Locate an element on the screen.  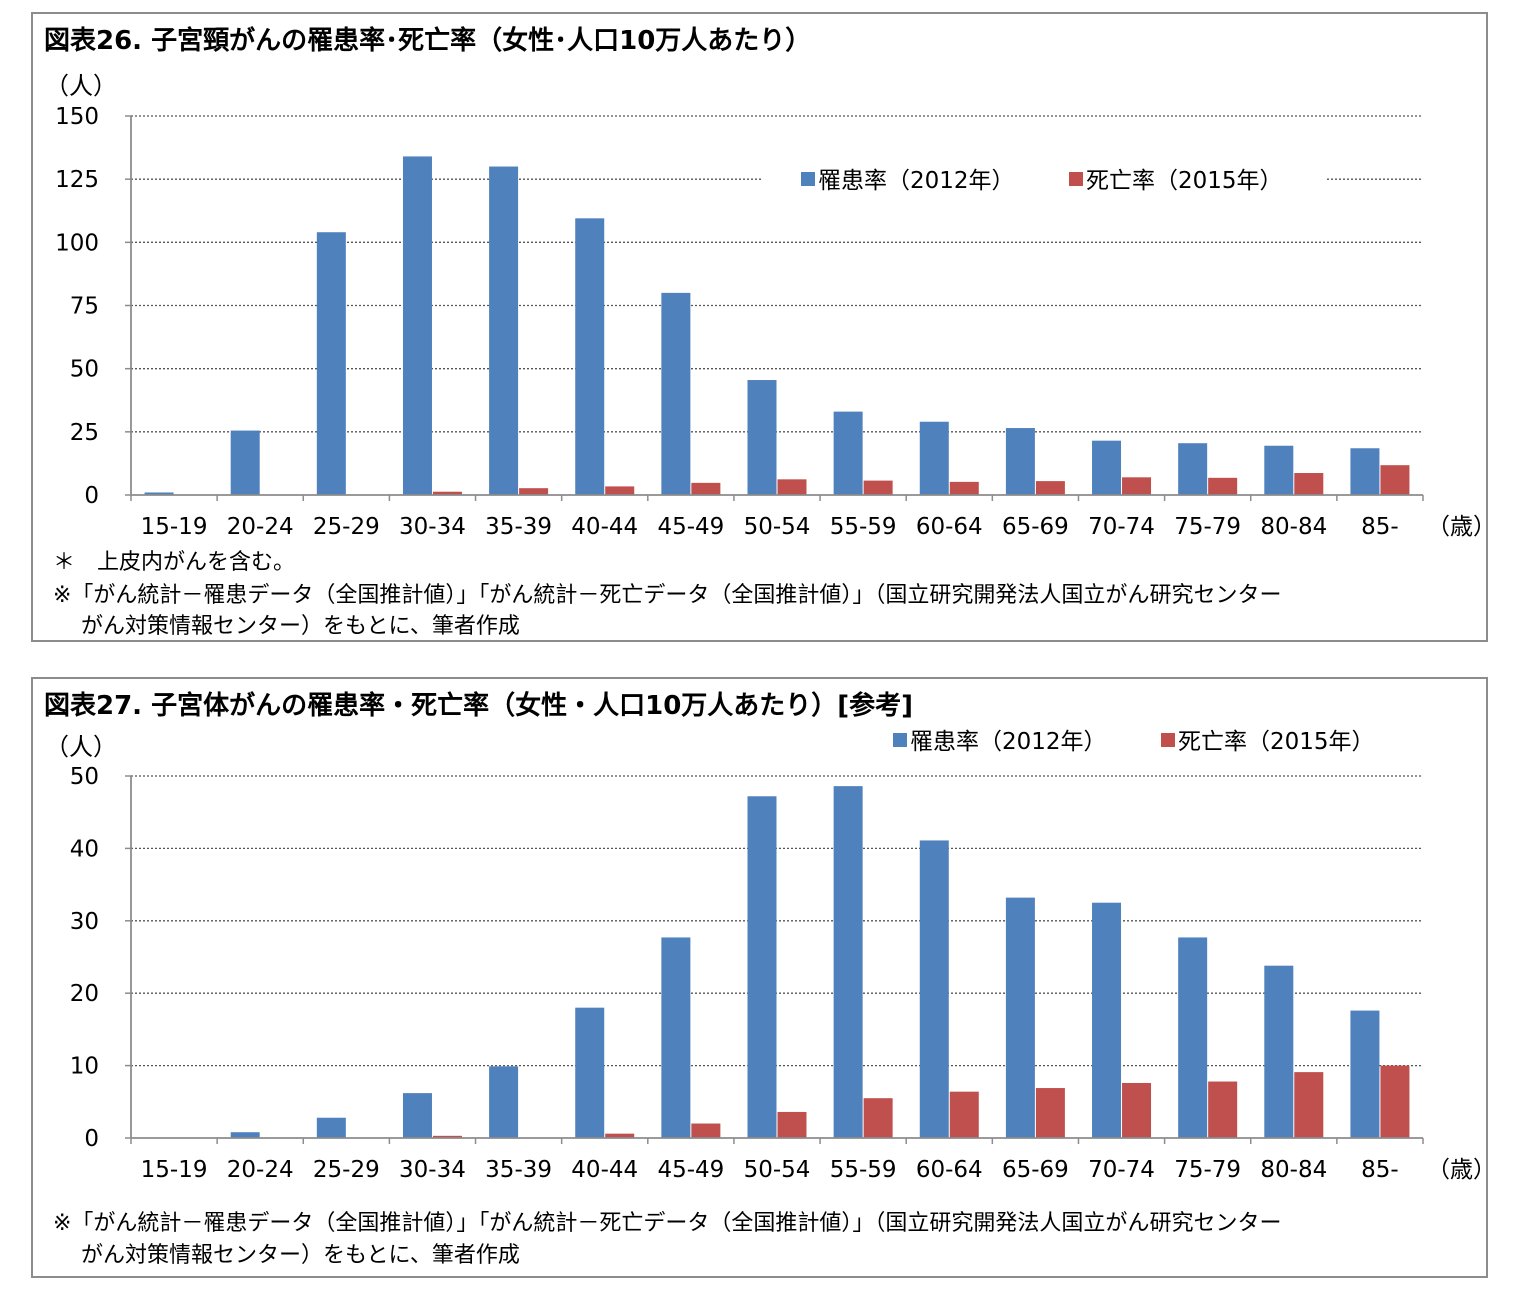
footnote: ＊ 上皮内がんを含む。 is located at coordinates (174, 562).